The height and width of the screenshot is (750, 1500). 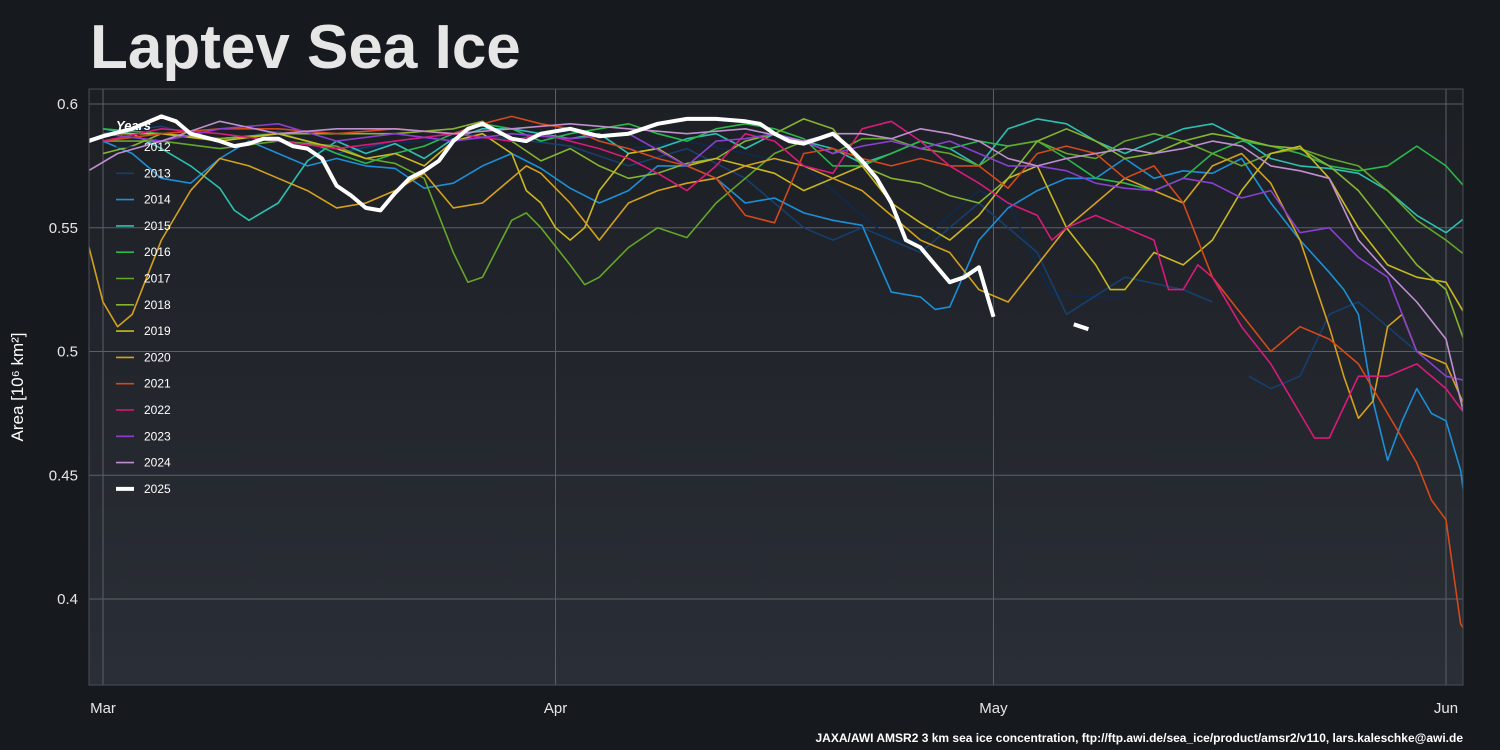 I want to click on legend-label-2016: 2016, so click(x=157, y=252).